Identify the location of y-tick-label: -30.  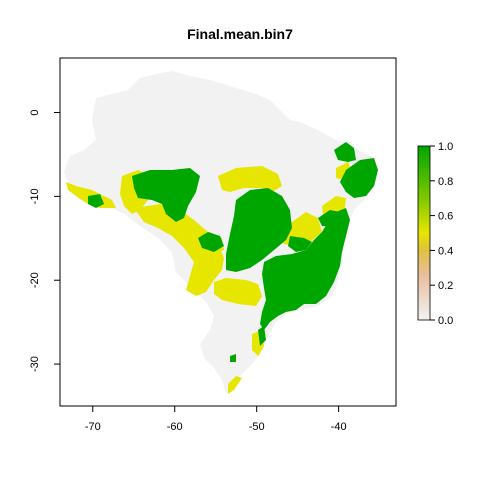
(35, 364).